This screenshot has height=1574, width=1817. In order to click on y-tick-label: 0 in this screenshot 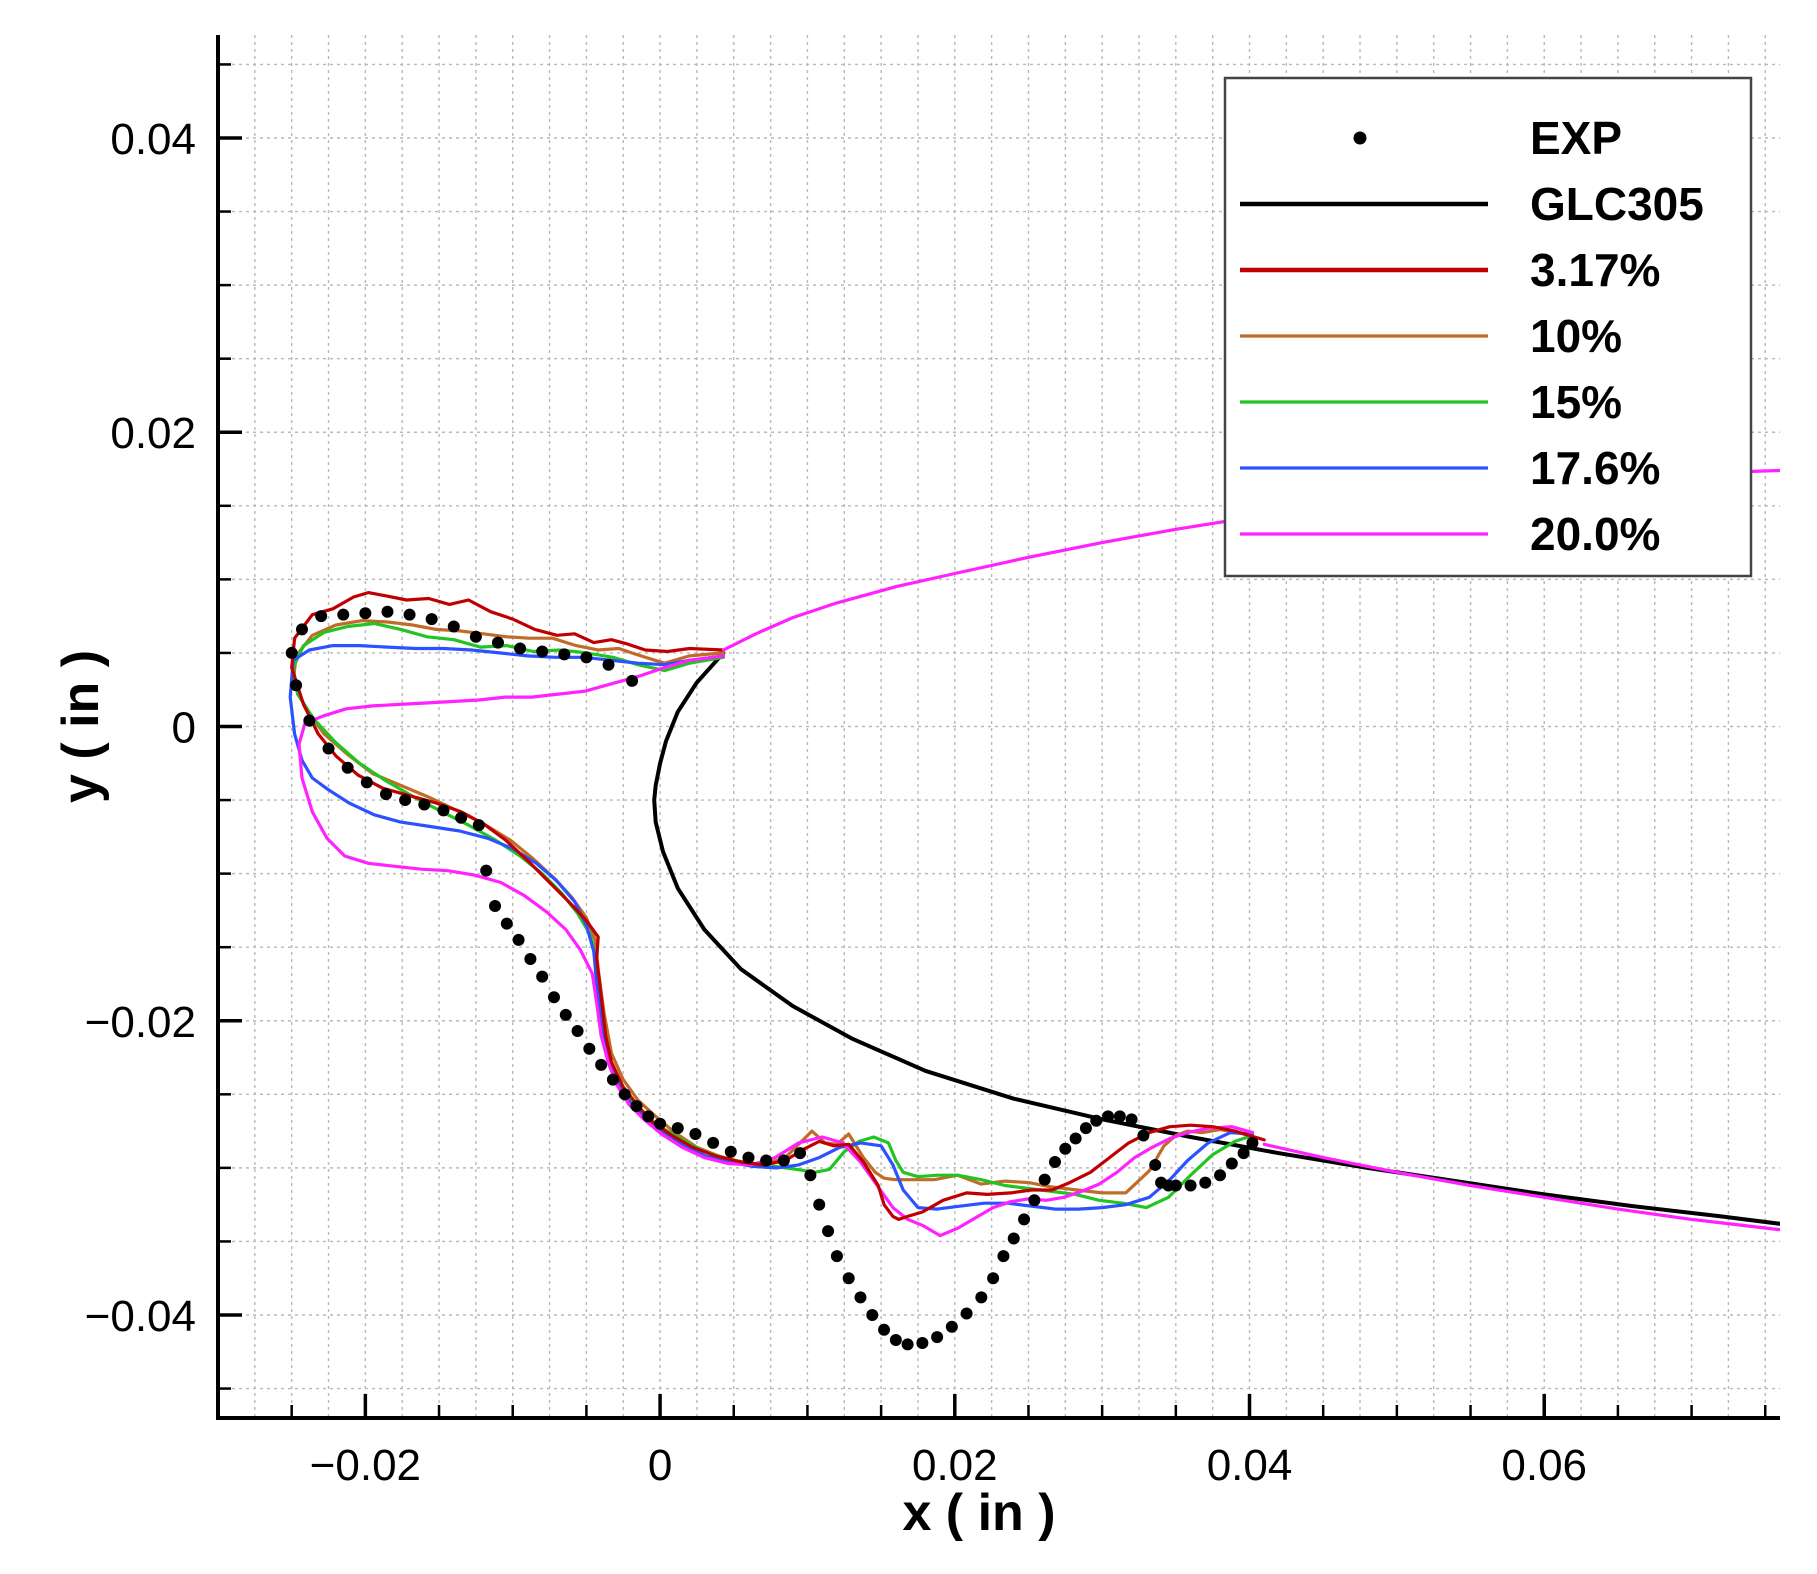, I will do `click(184, 728)`.